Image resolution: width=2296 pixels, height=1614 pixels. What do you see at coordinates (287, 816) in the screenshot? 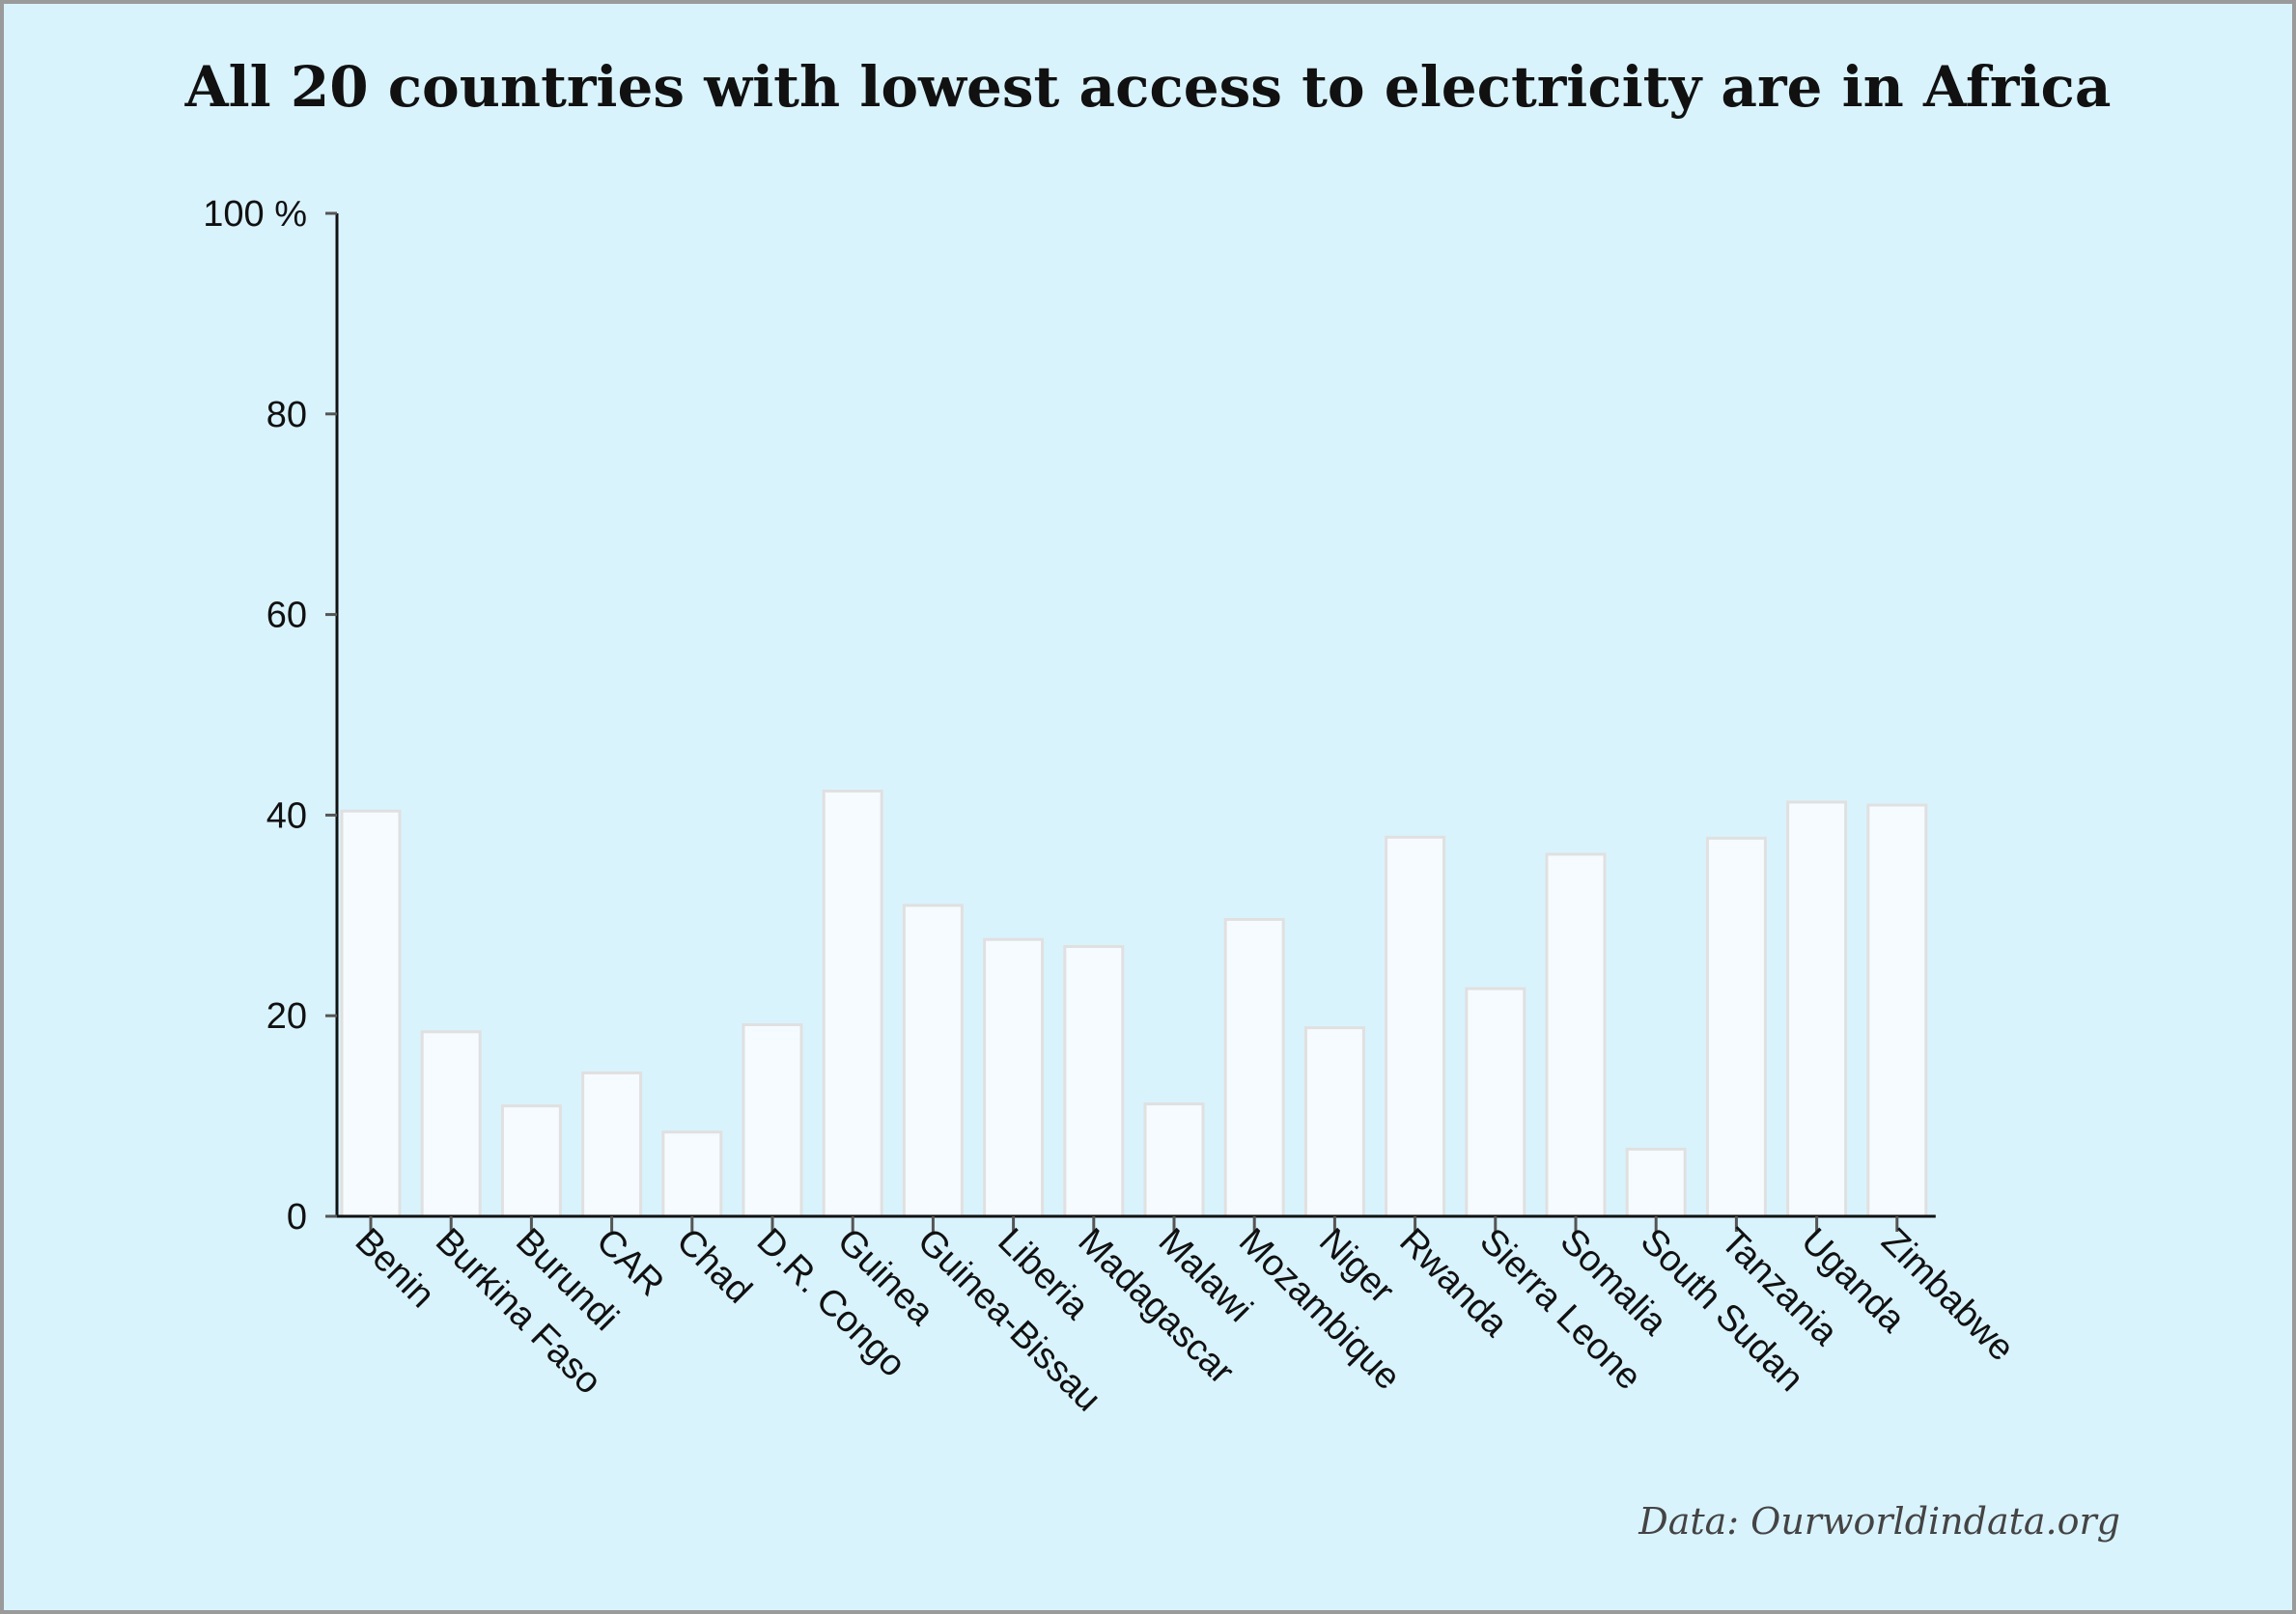
I see `y-tick-label: 40` at bounding box center [287, 816].